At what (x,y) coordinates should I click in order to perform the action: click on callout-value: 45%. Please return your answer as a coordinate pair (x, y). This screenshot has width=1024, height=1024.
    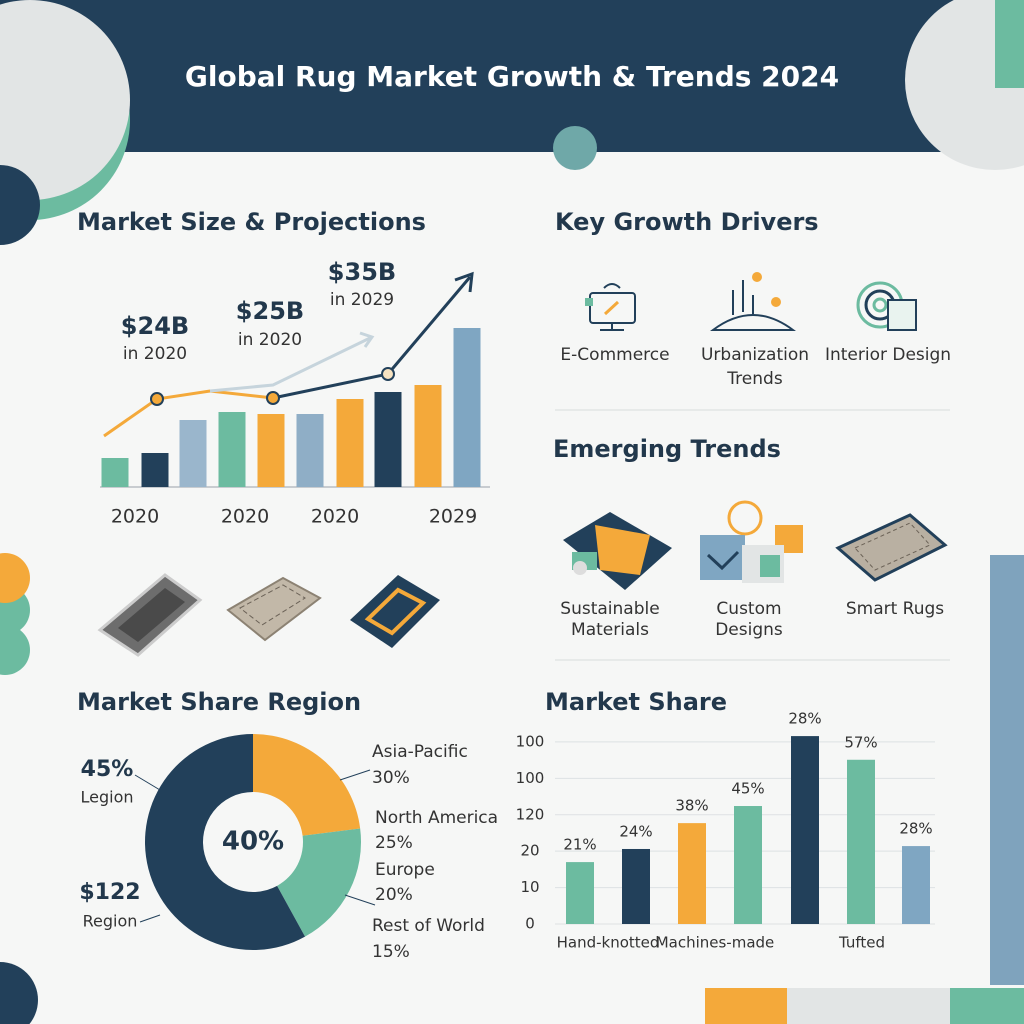
    Looking at the image, I should click on (107, 769).